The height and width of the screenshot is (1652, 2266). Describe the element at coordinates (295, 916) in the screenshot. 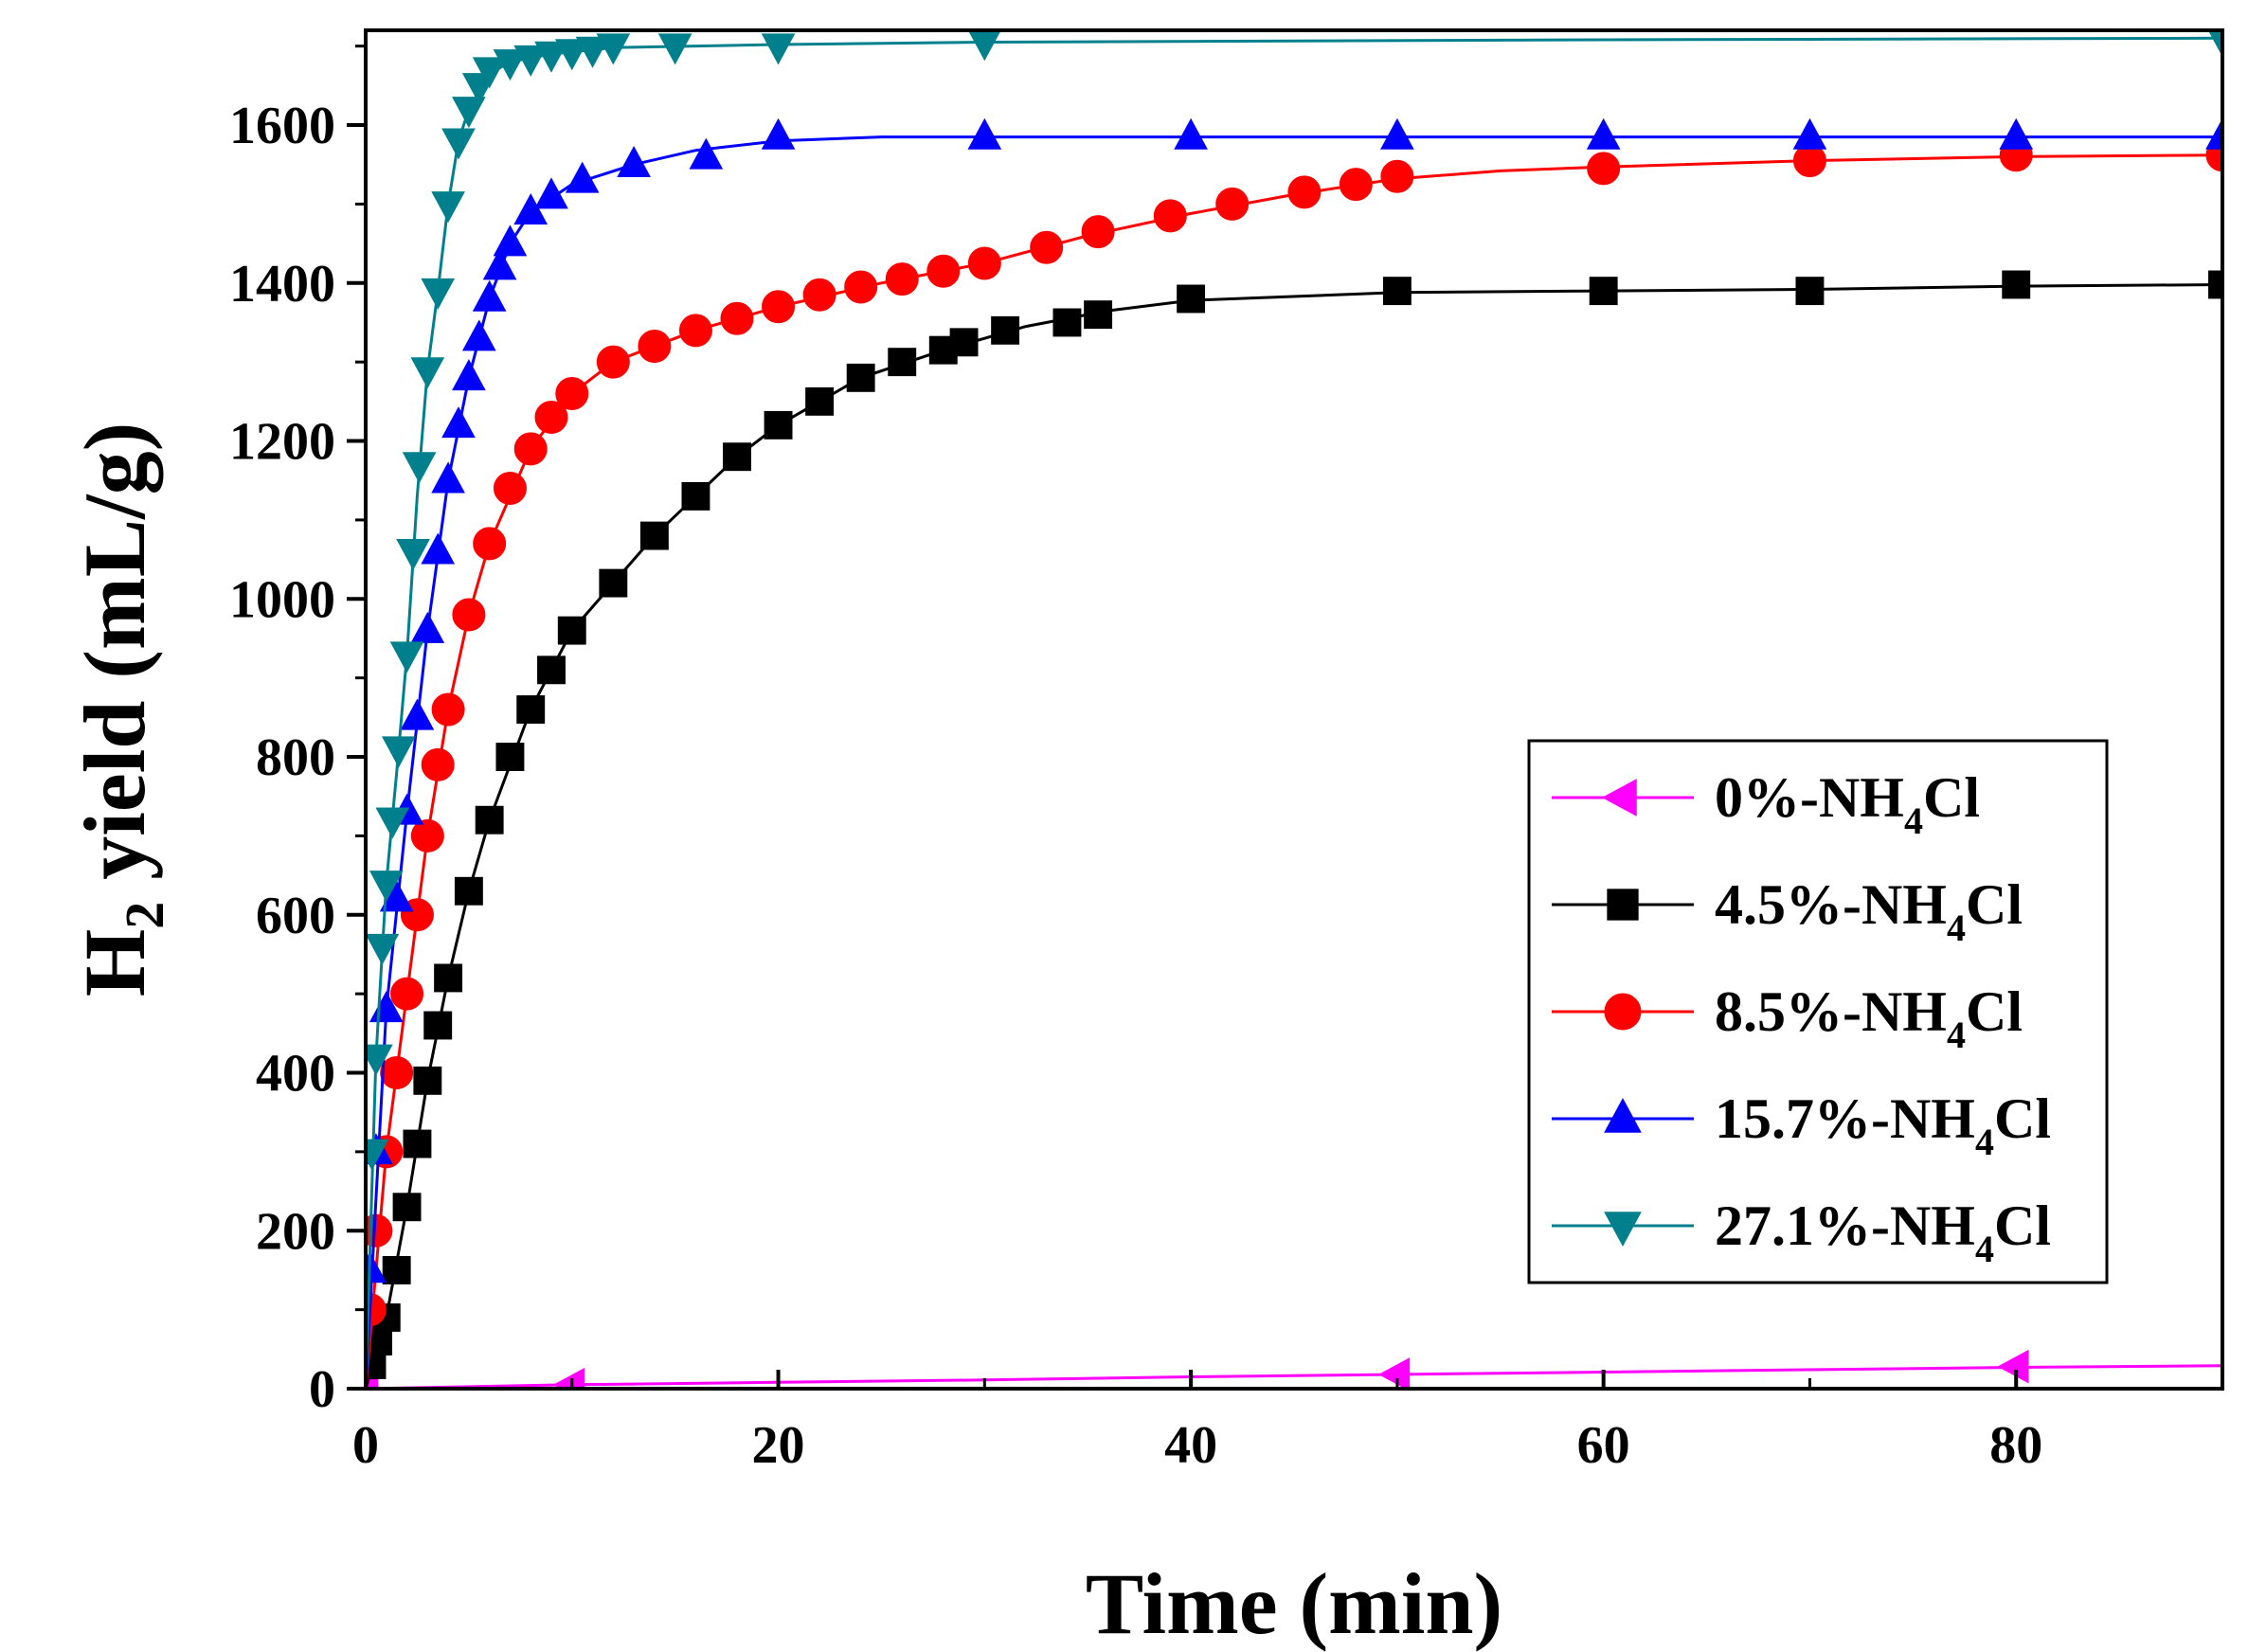

I see `y-tick-label: 600` at that location.